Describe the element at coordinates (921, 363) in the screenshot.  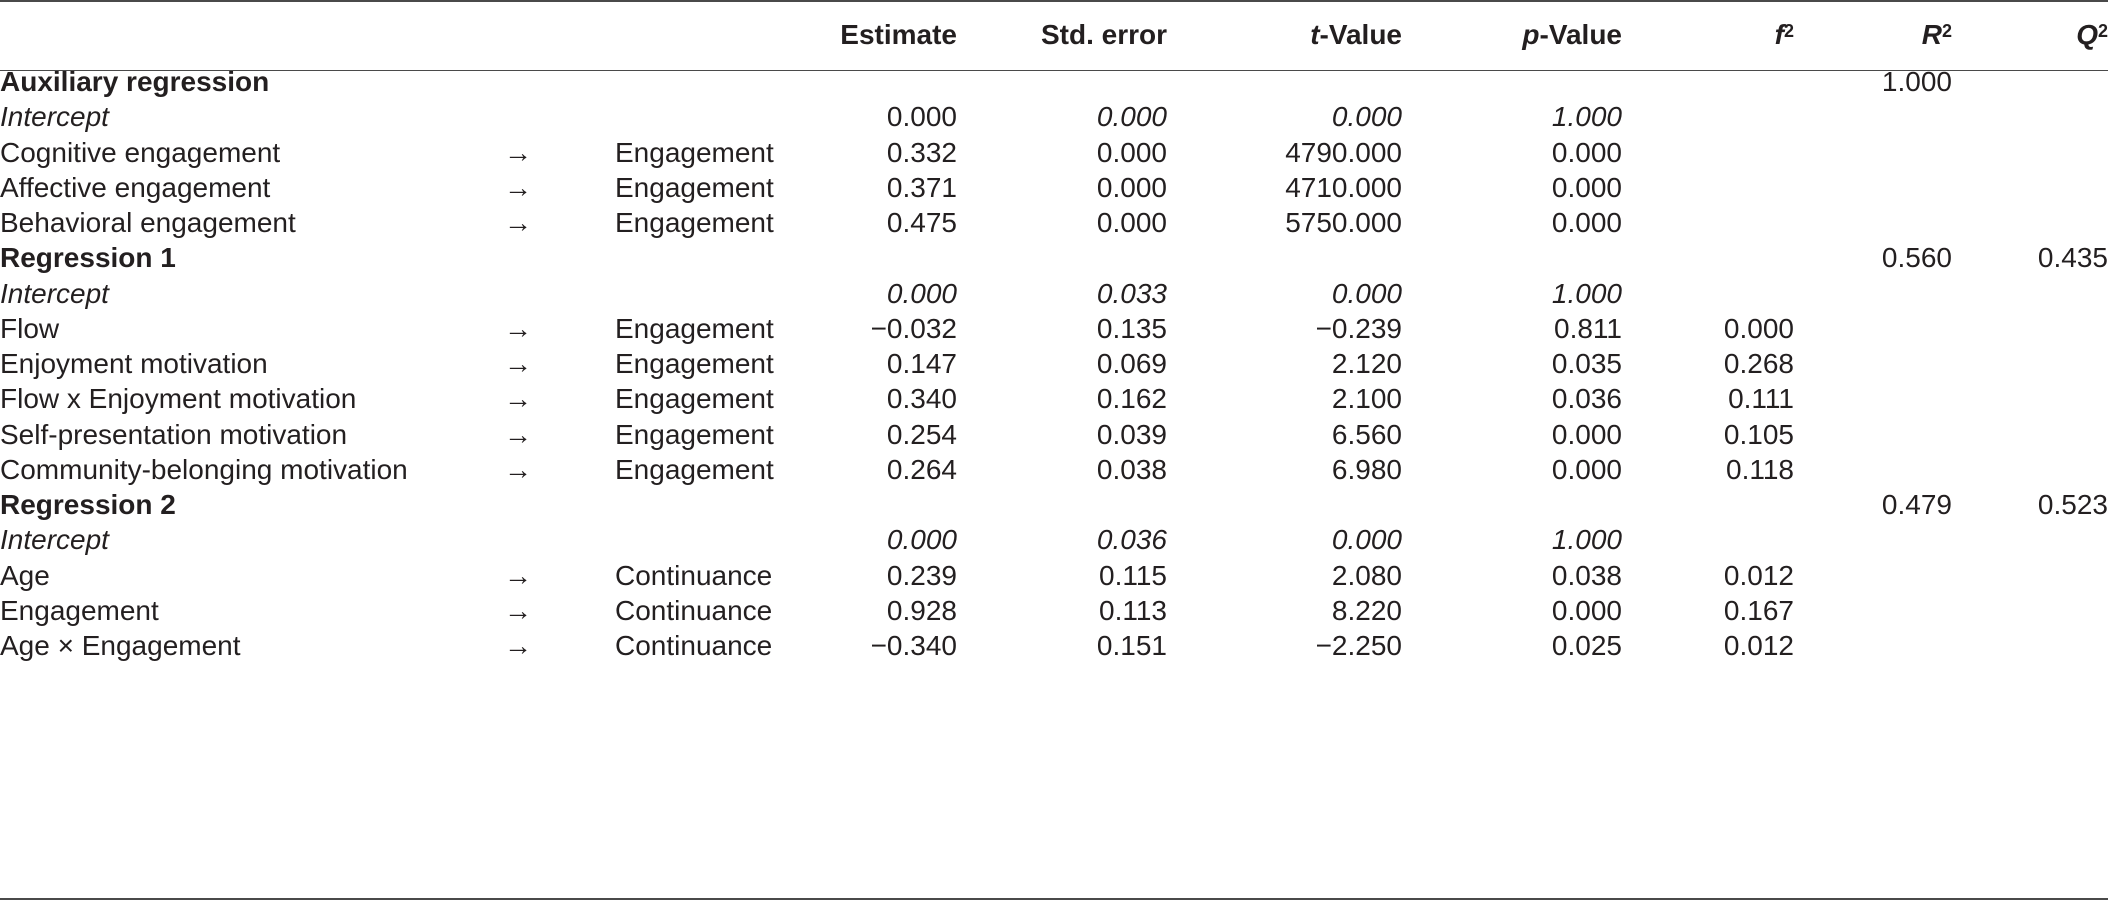
I see `cell-estimate: 0.147` at that location.